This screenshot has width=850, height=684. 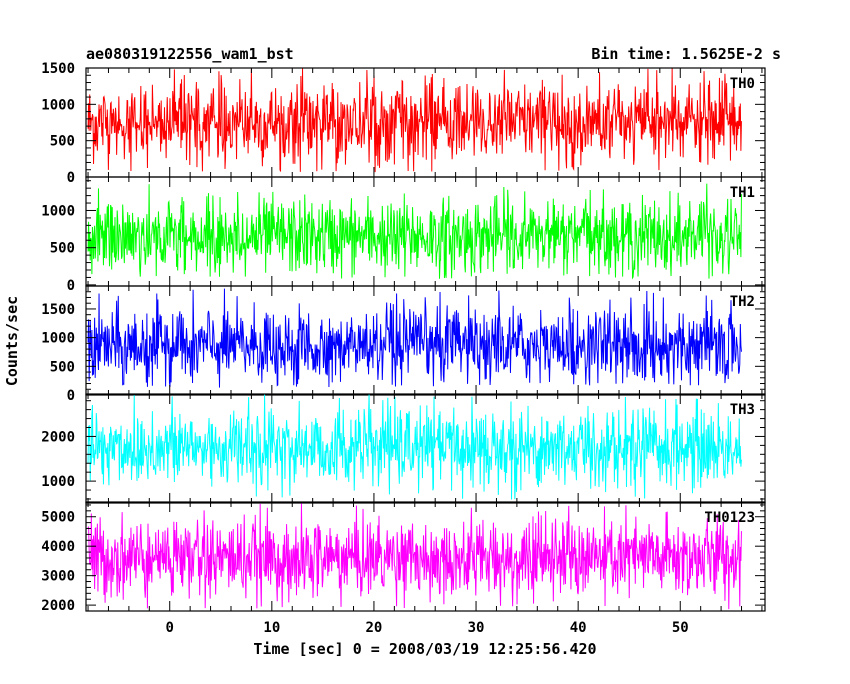 What do you see at coordinates (742, 302) in the screenshot?
I see `panel-label-th2: TH2` at bounding box center [742, 302].